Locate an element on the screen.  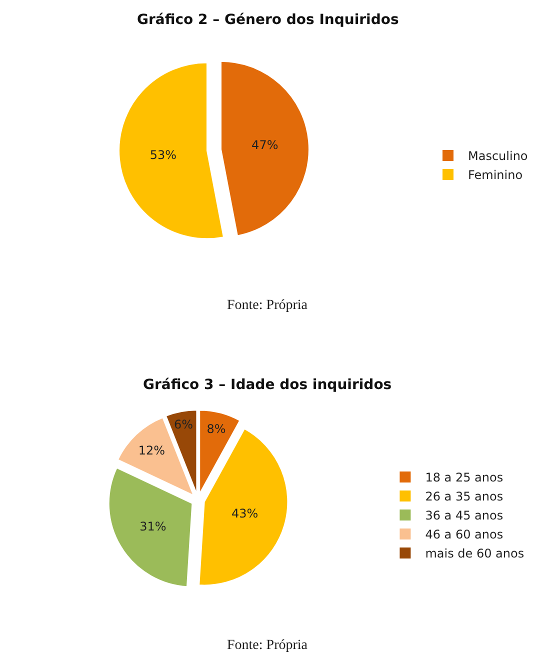
data-label: 31% is located at coordinates (153, 527).